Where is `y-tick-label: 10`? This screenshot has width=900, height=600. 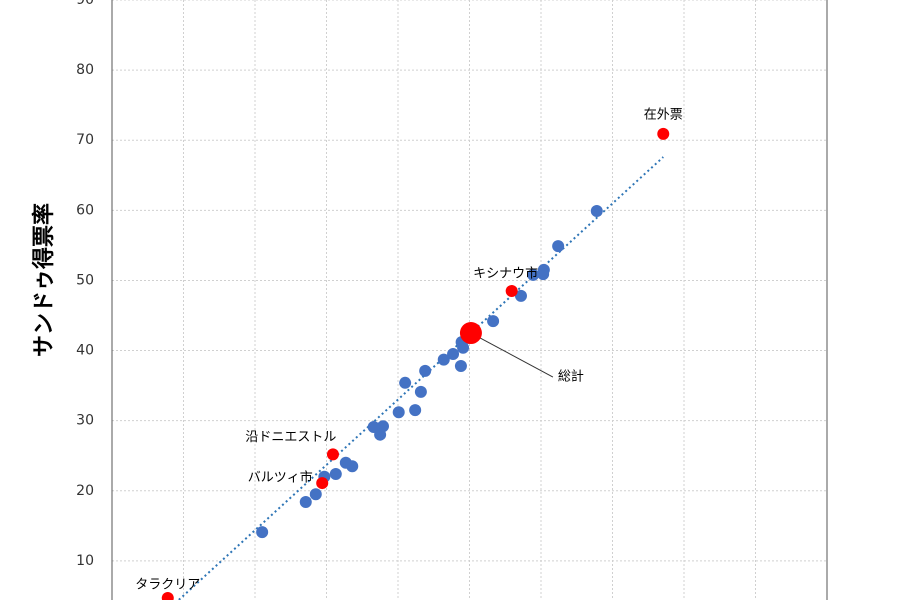 y-tick-label: 10 is located at coordinates (85, 561).